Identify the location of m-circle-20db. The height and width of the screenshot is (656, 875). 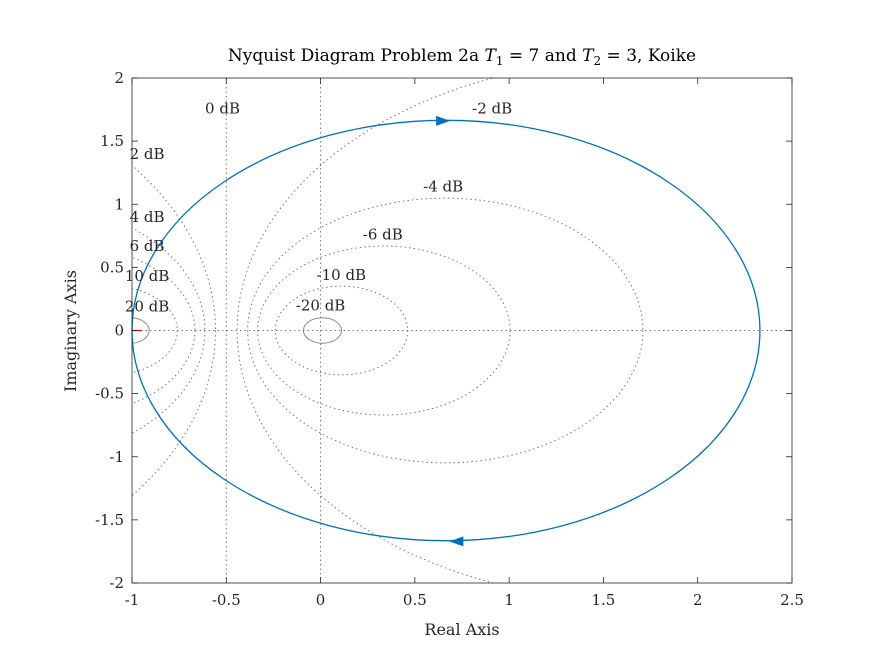
(141, 330).